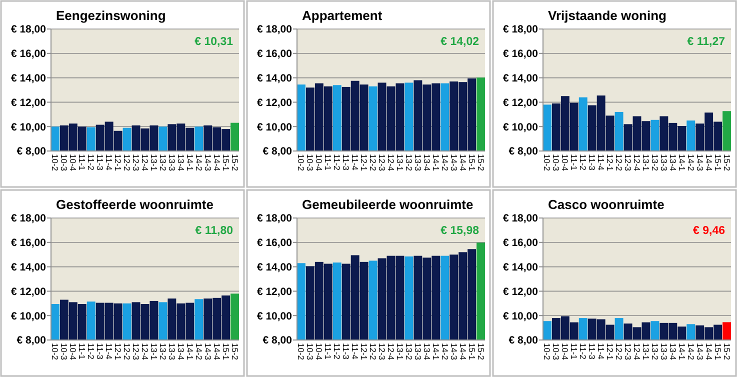  I want to click on chart-title: Appartement, so click(342, 15).